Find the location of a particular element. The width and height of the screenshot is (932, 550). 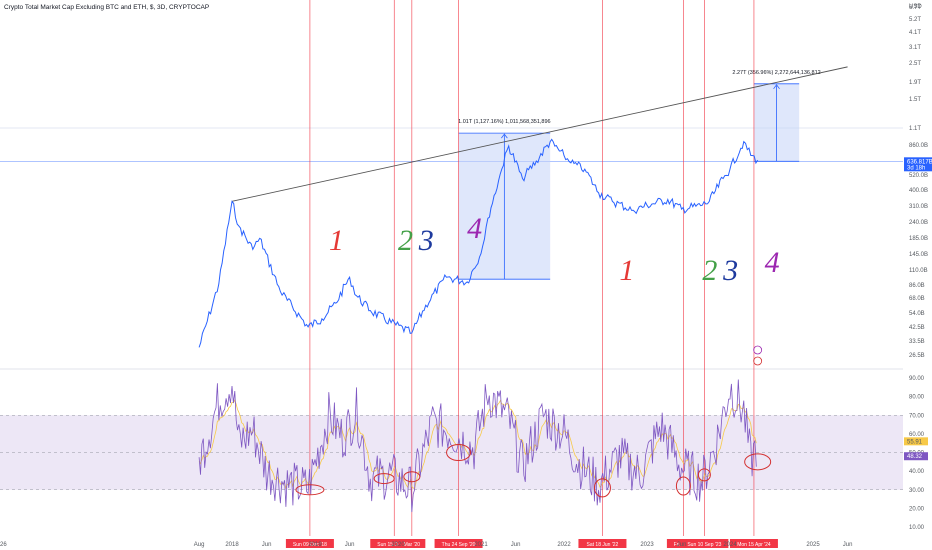

price-axis-label: 400.0B is located at coordinates (918, 191).